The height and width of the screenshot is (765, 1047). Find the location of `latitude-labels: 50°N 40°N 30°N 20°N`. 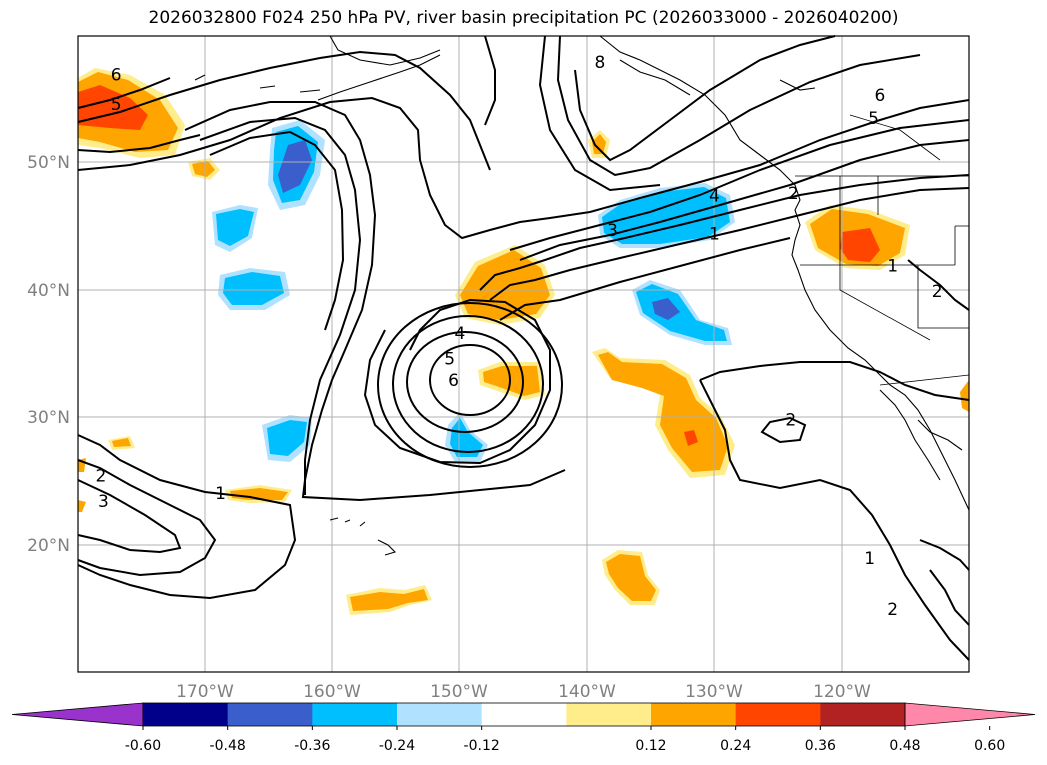

latitude-labels: 50°N 40°N 30°N 20°N is located at coordinates (48, 354).